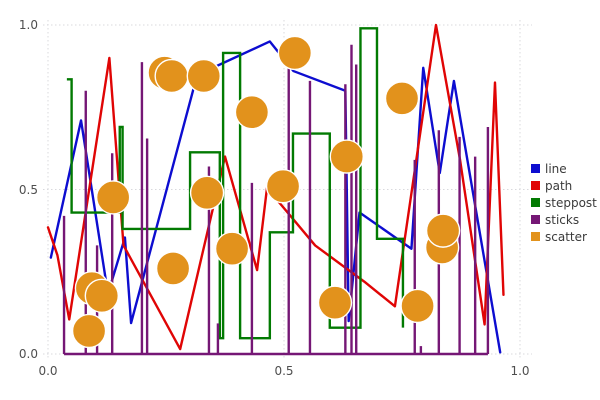 This screenshot has height=400, width=600. I want to click on legend-label: scatter, so click(566, 236).